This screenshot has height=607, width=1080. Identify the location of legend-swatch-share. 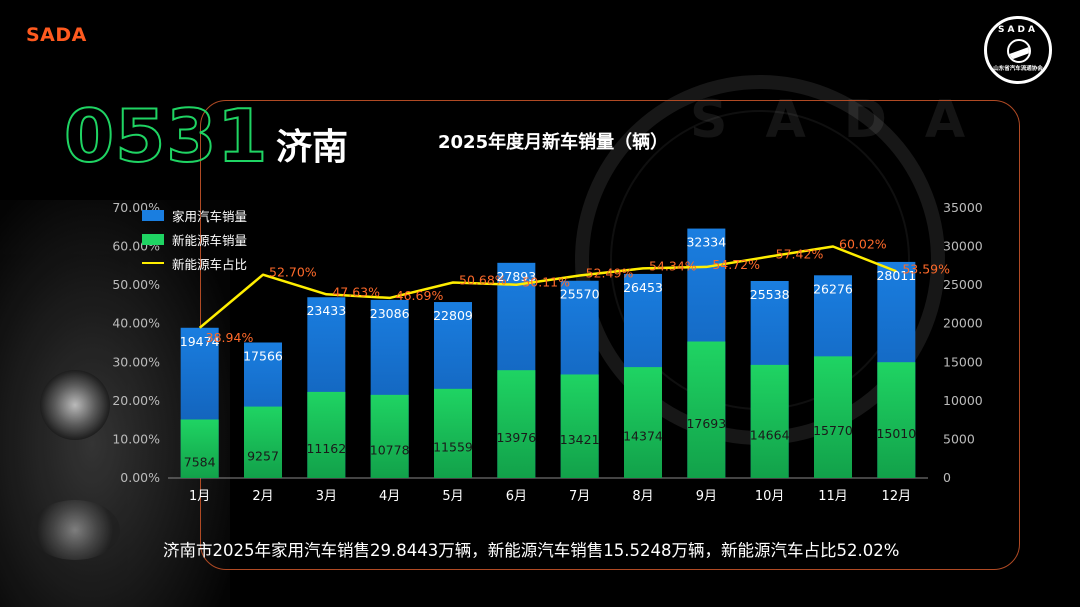
(153, 263).